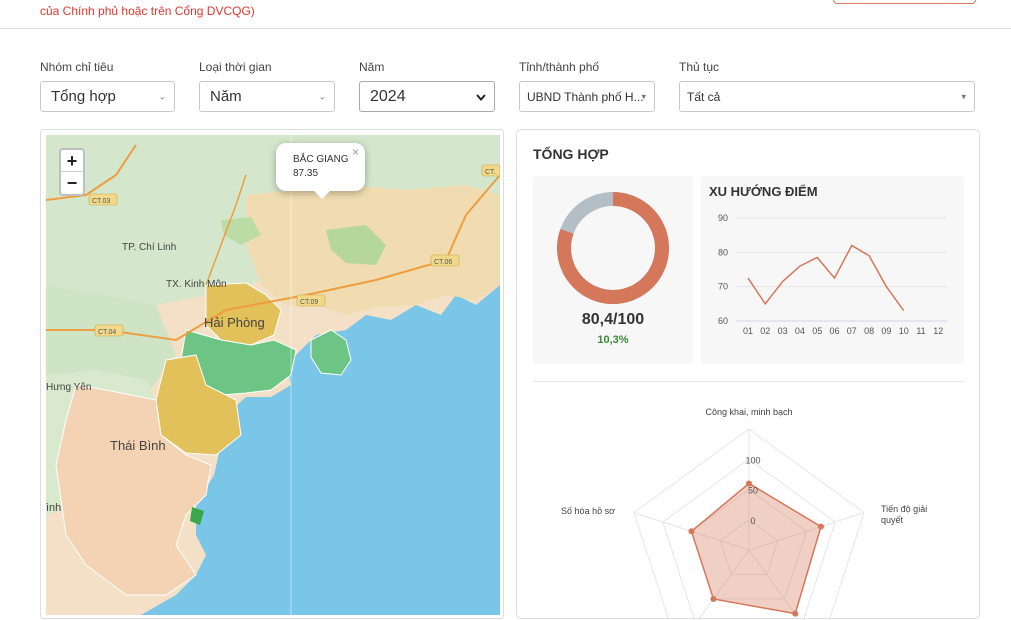  Describe the element at coordinates (321, 159) in the screenshot. I see `popup-province-name: BẮC GIANG` at that location.